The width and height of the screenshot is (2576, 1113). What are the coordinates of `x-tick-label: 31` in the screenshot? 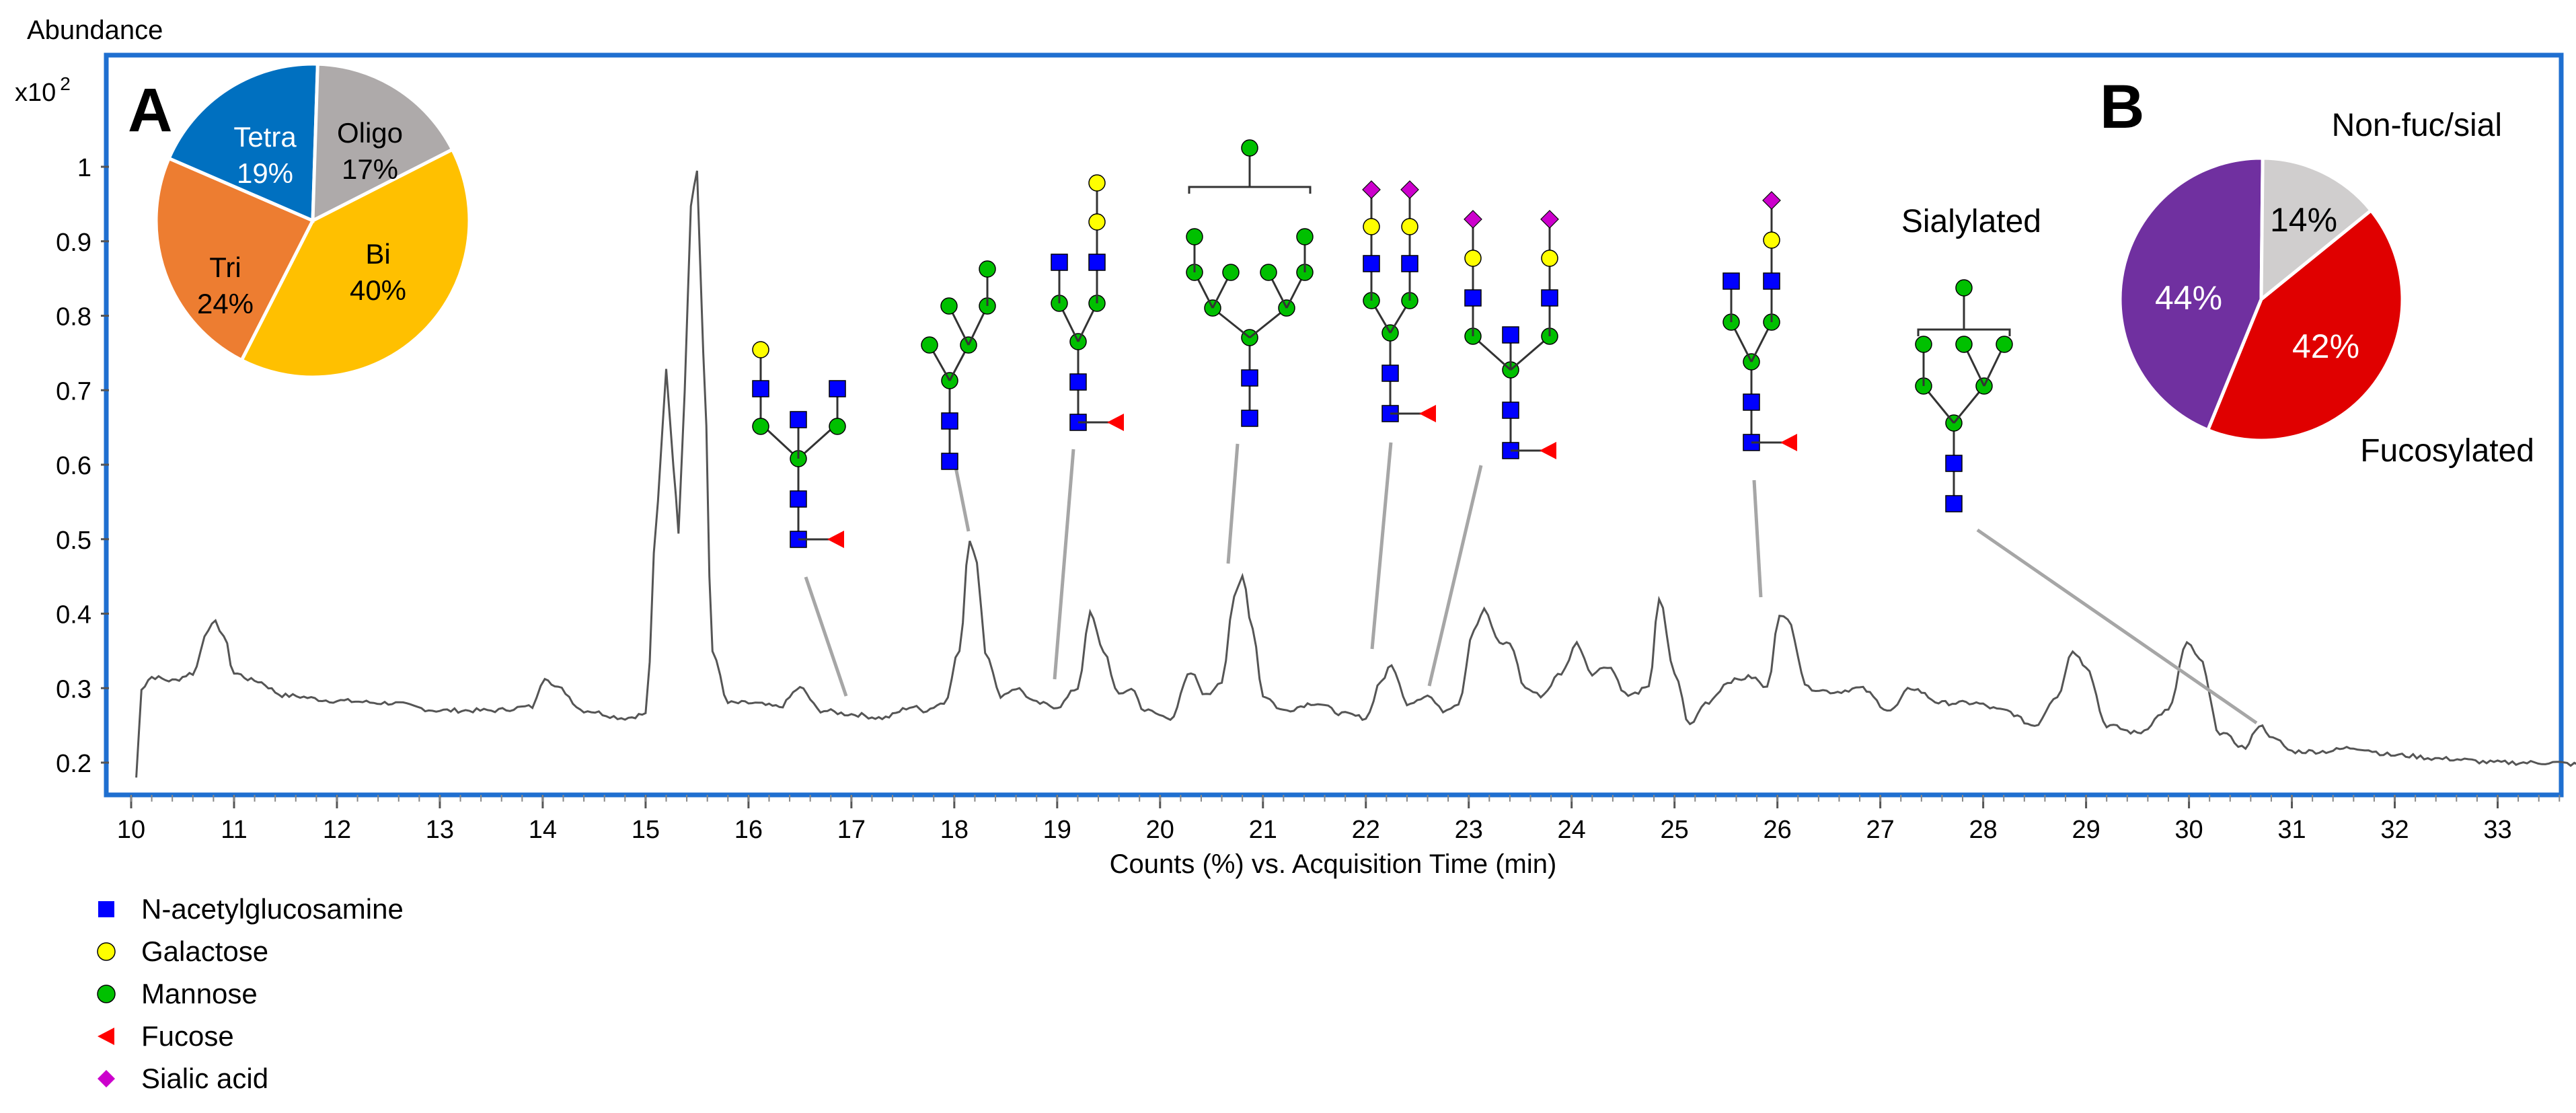 It's located at (2291, 830).